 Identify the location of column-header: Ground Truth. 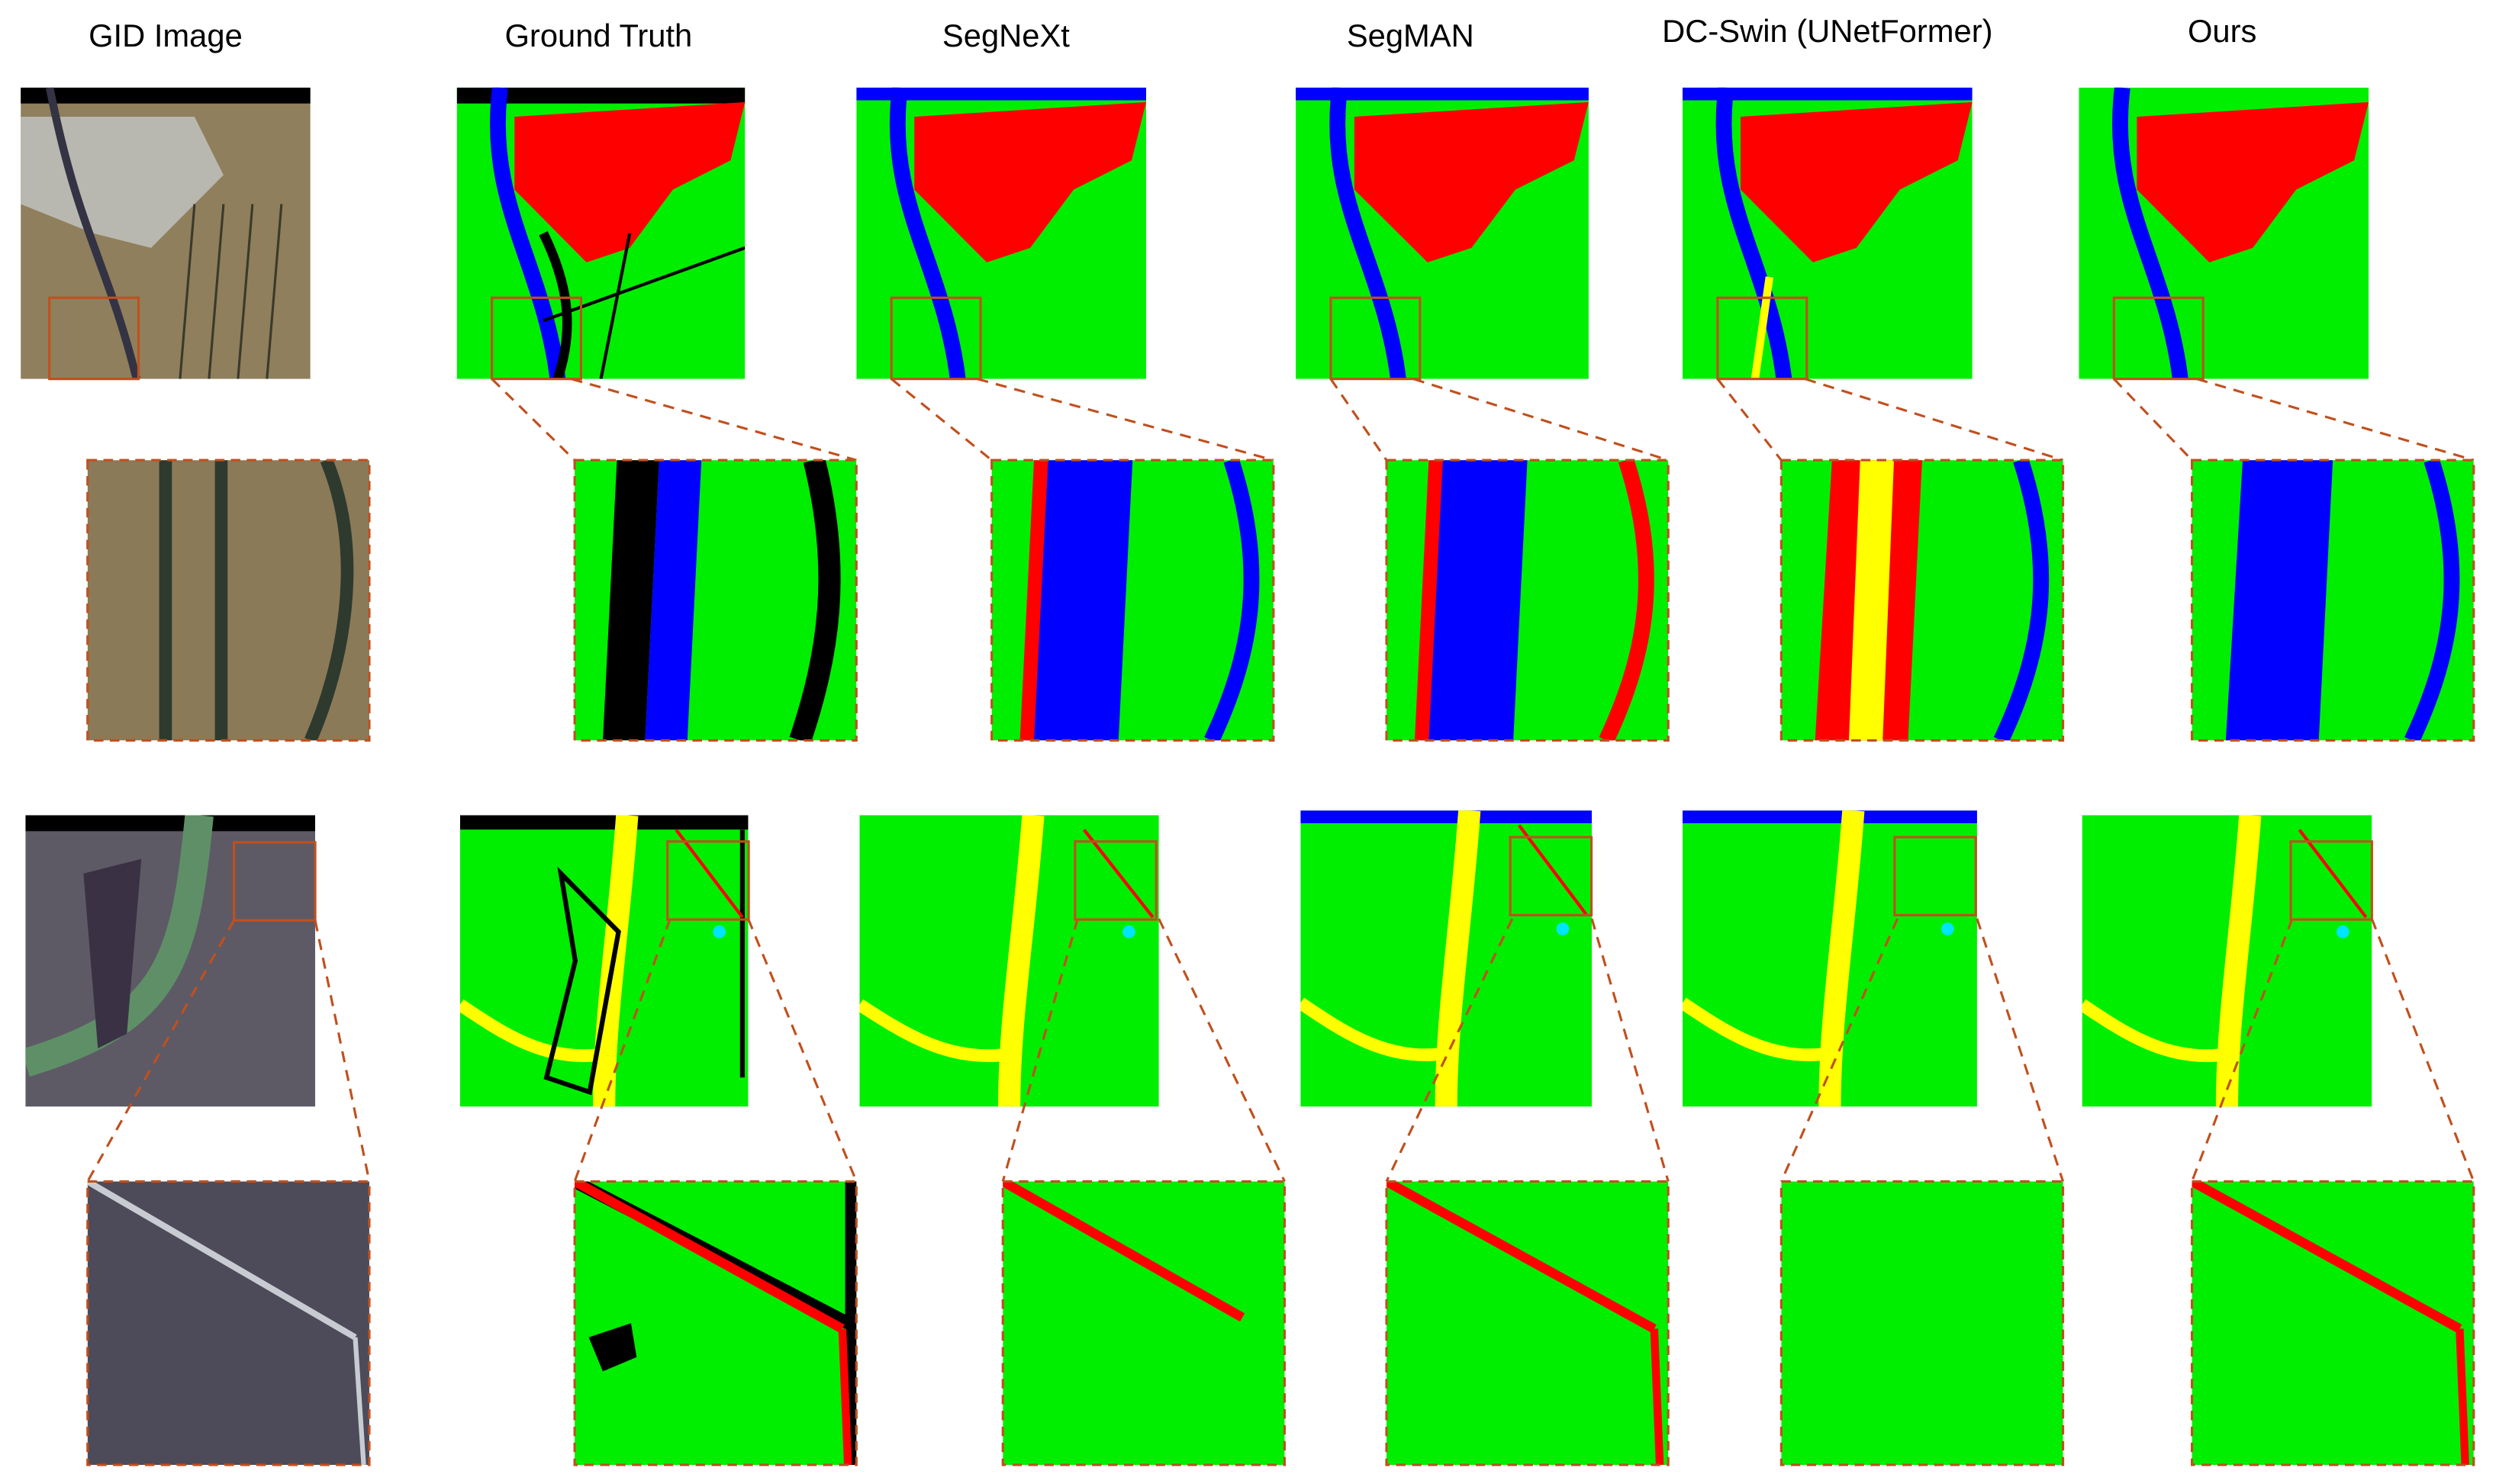
(598, 35).